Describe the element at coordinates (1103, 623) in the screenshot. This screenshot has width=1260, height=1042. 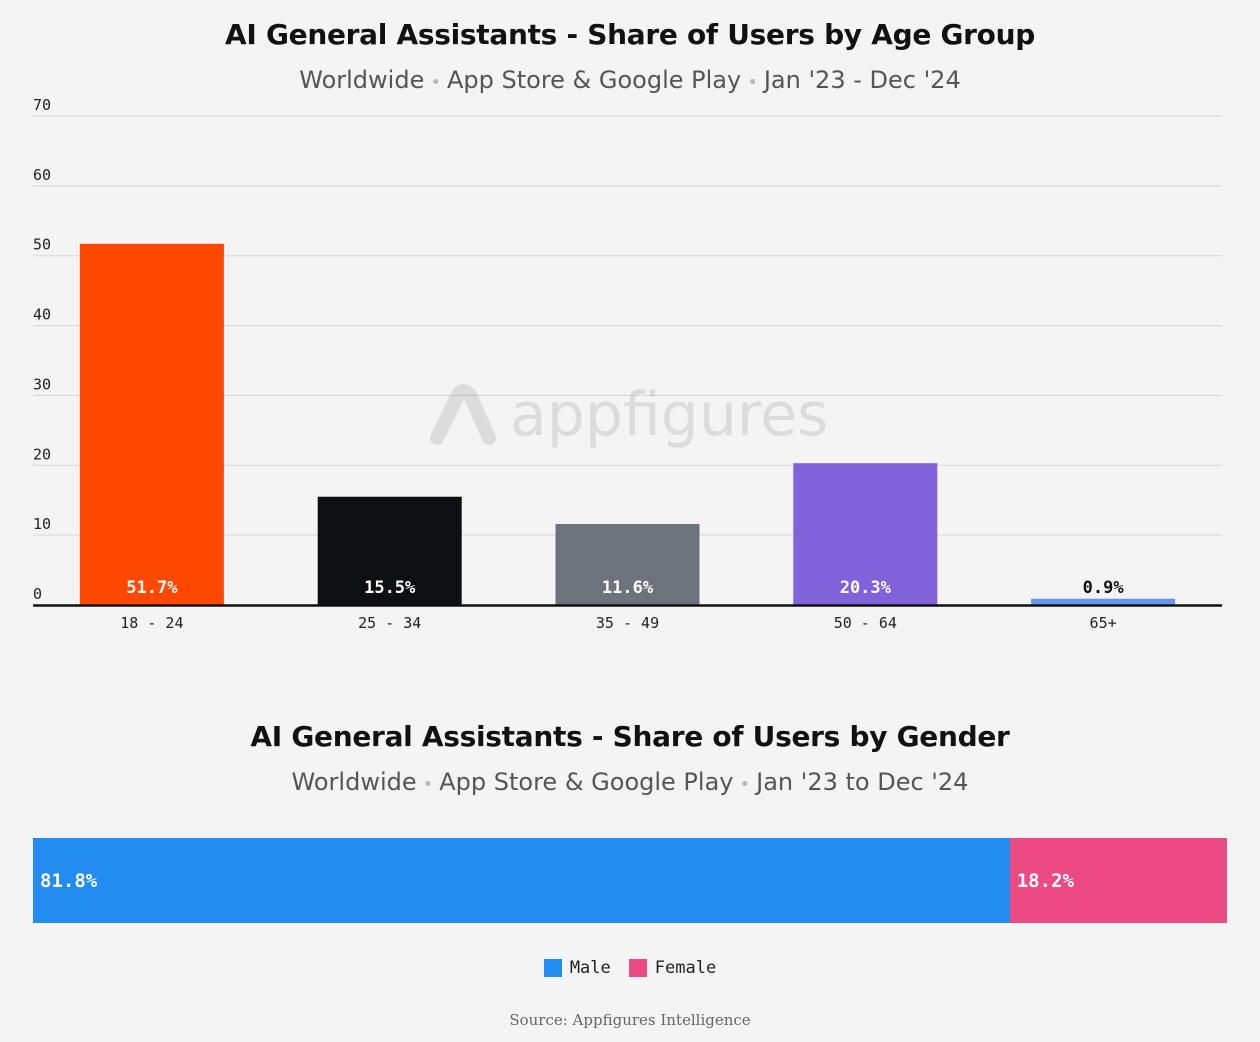
I see `x-tick-label: 65+` at that location.